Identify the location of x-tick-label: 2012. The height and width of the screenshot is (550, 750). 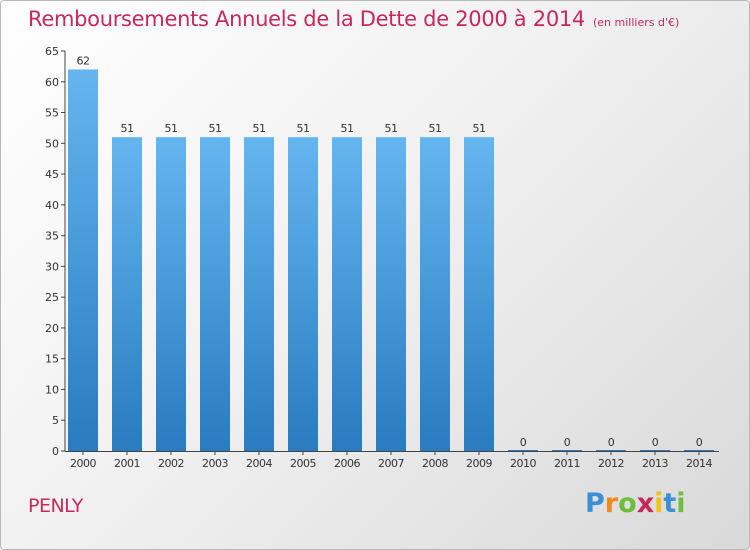
(611, 463).